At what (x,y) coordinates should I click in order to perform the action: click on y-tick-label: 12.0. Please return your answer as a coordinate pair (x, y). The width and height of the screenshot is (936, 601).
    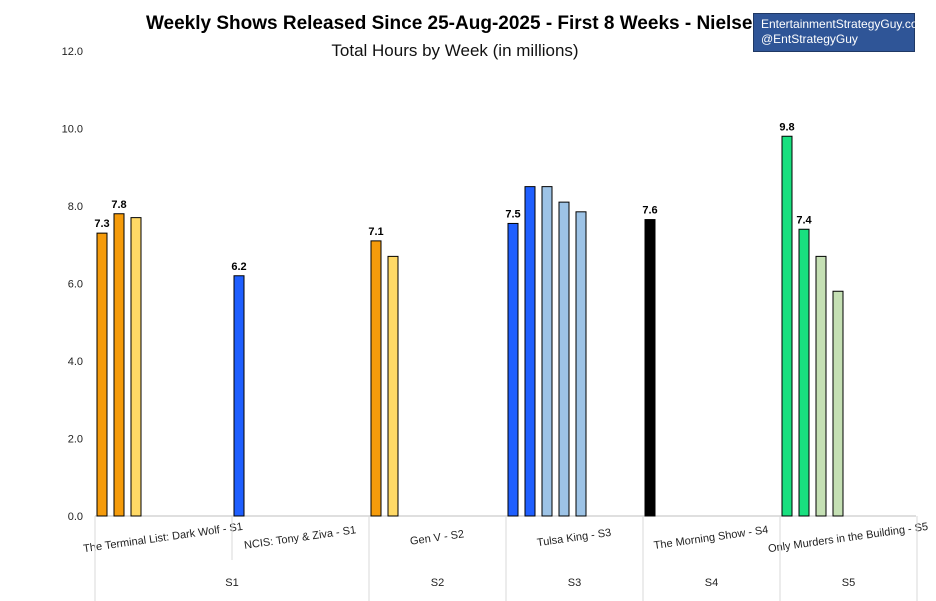
    Looking at the image, I should click on (72, 52).